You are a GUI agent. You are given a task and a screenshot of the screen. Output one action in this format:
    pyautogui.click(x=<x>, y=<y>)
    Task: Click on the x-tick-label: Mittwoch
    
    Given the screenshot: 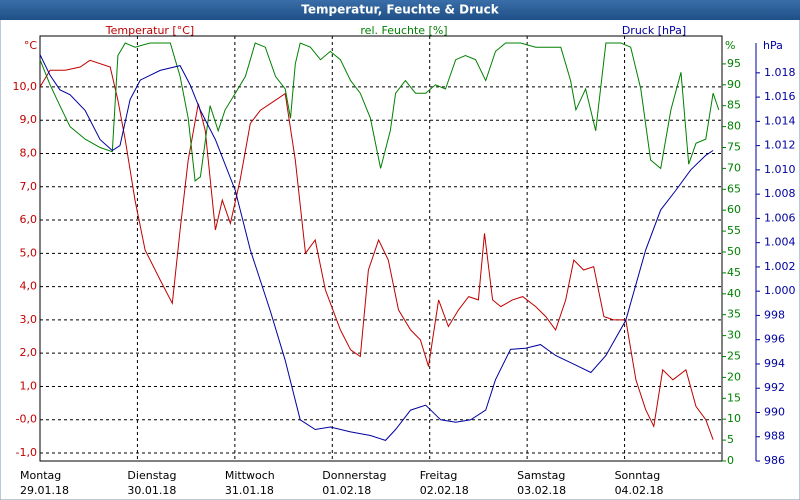 What is the action you would take?
    pyautogui.click(x=250, y=475)
    